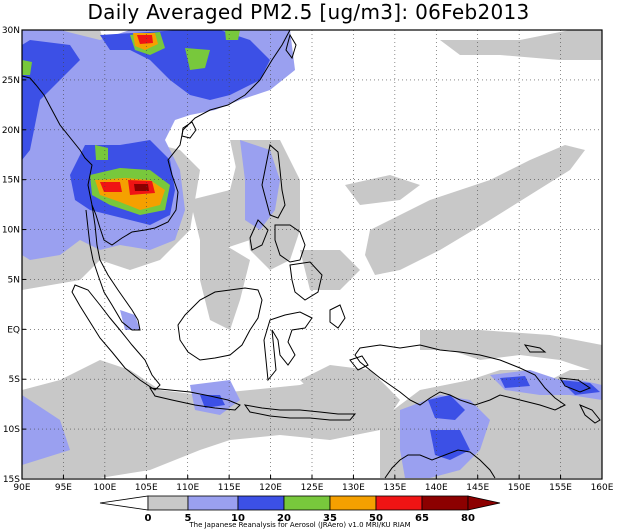 The image size is (617, 529). Describe the element at coordinates (14, 280) in the screenshot. I see `y-tick-label: 5N` at that location.